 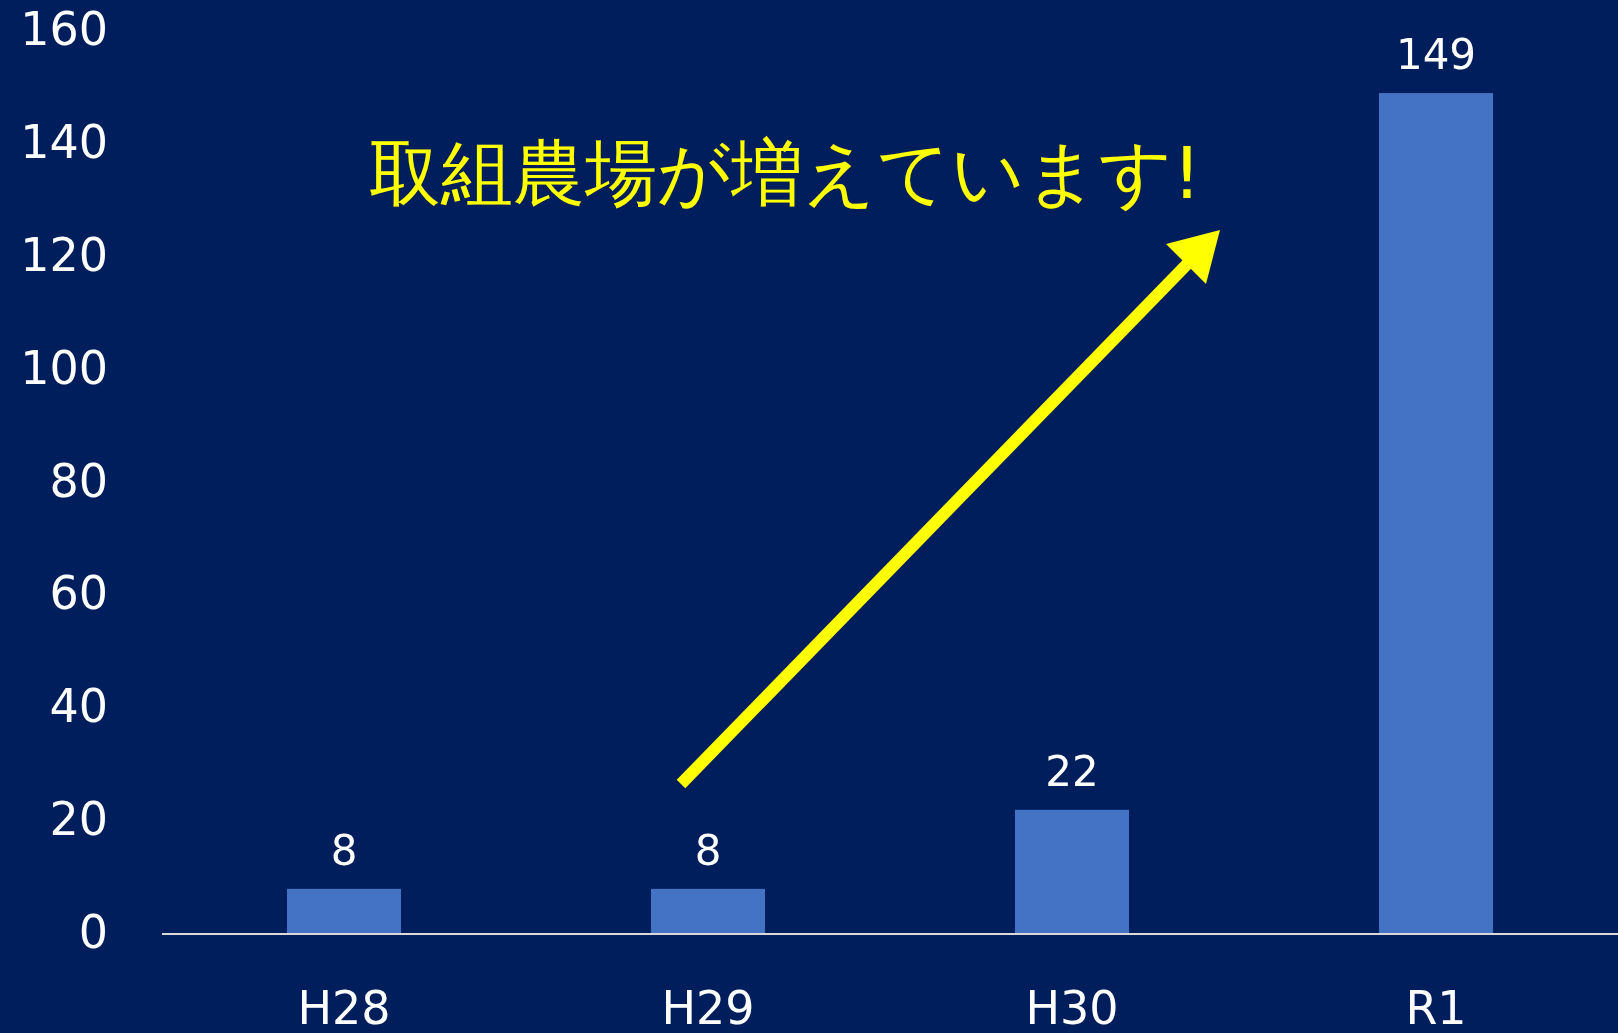 I want to click on x-tick-label: H29, so click(x=708, y=1007).